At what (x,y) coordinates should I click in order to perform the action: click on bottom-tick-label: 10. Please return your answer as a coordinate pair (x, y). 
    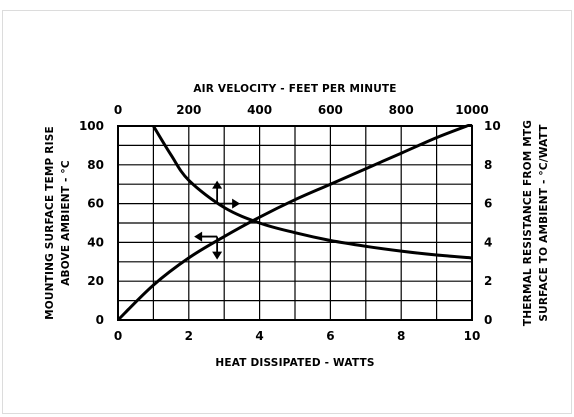
    Looking at the image, I should click on (472, 336).